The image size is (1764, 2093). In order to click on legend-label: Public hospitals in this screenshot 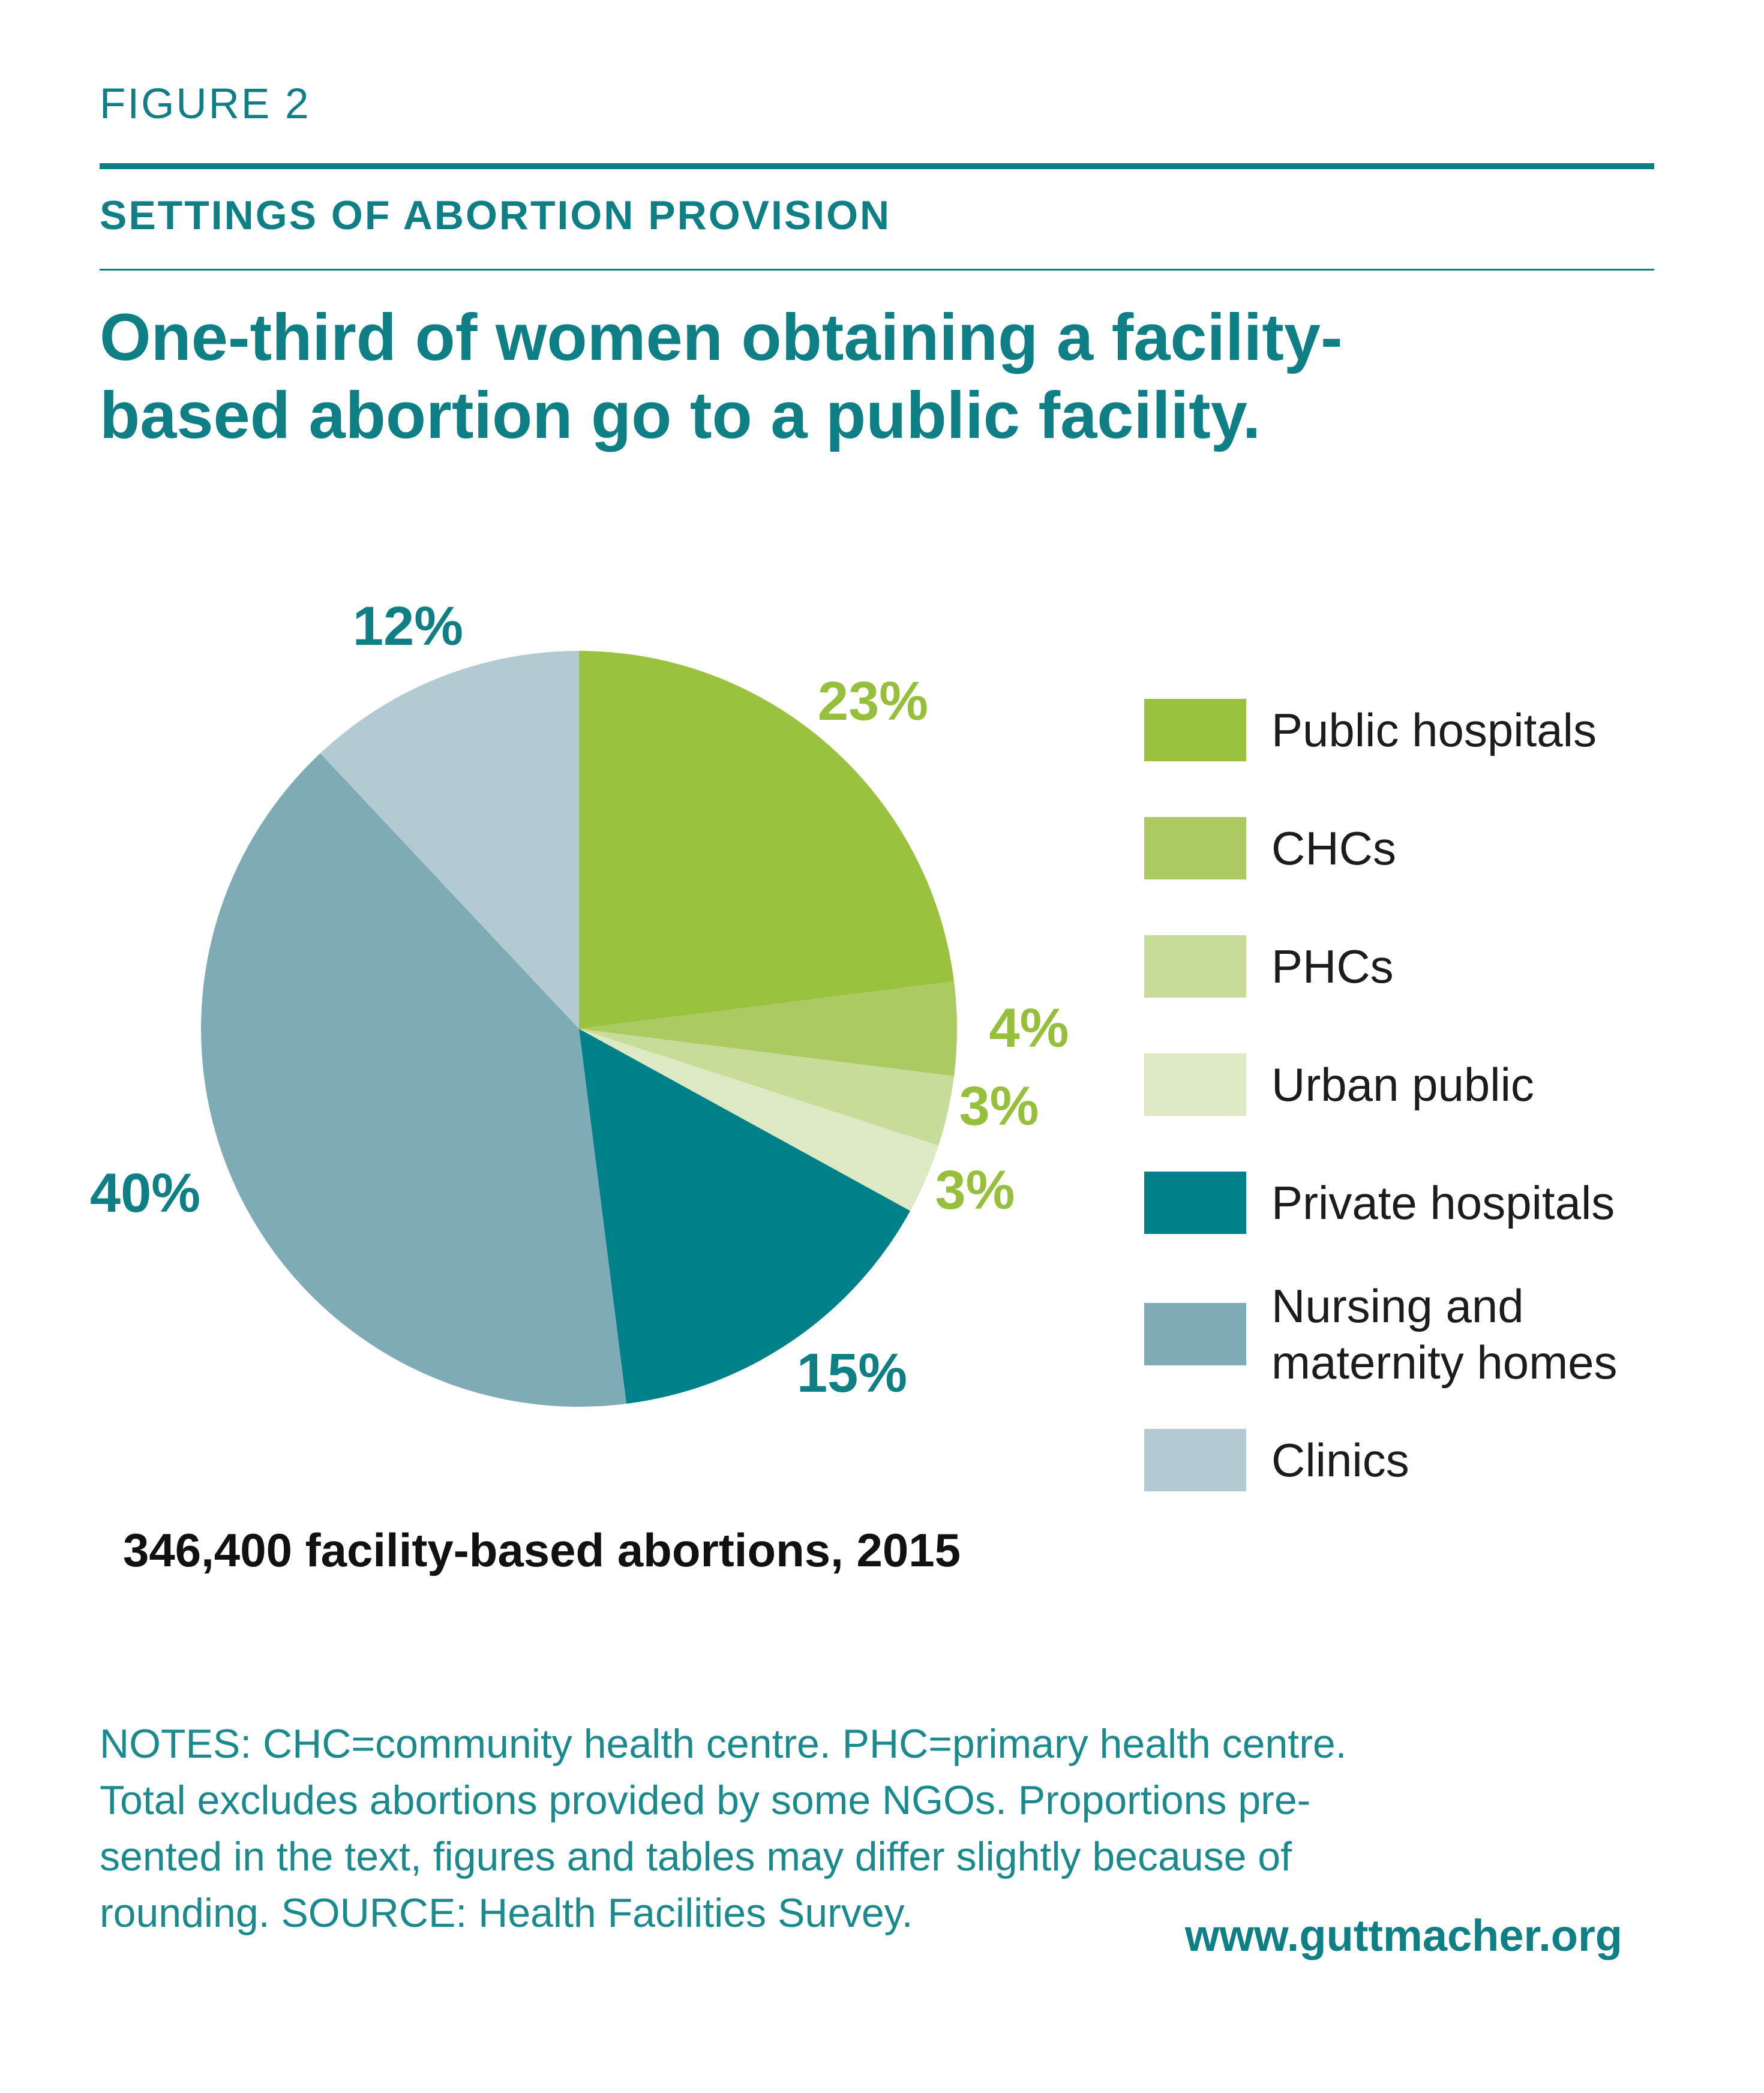, I will do `click(1434, 730)`.